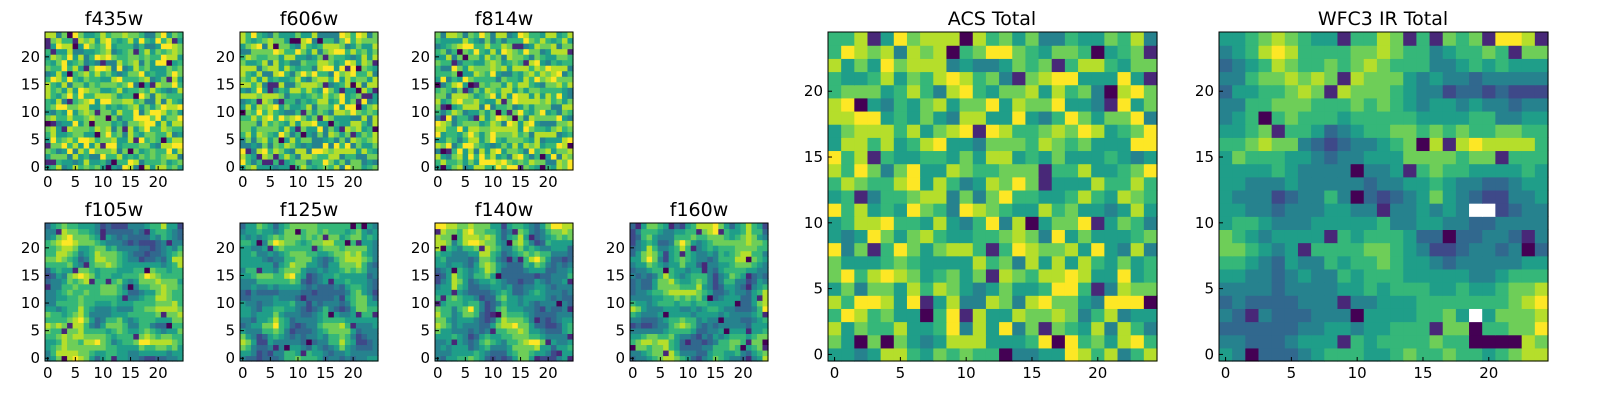 This screenshot has height=400, width=1600. I want to click on y-tick-label: 15, so click(420, 275).